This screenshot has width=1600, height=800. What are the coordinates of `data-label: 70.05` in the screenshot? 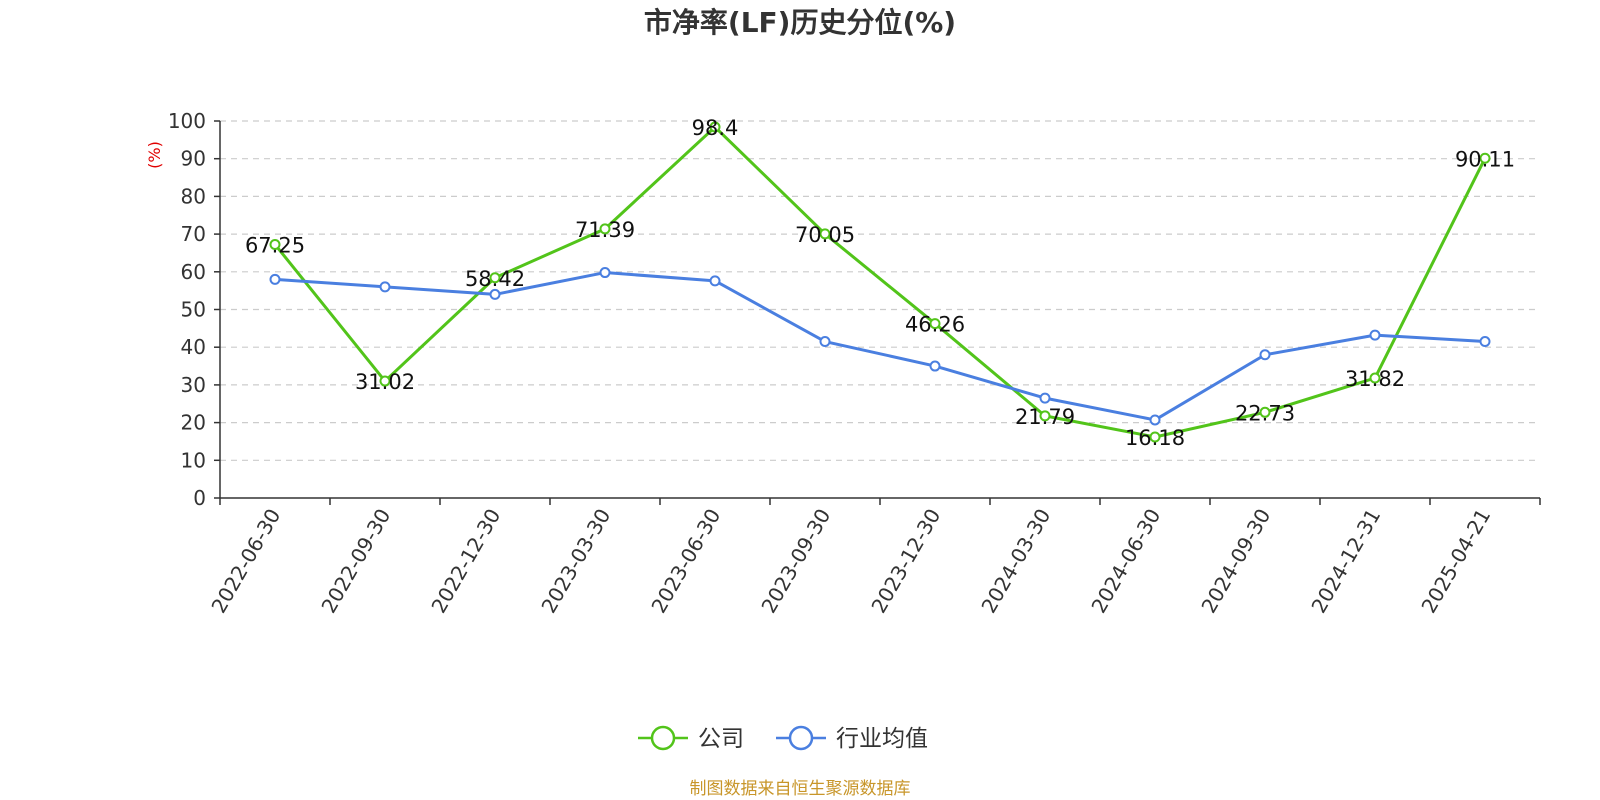 It's located at (825, 235).